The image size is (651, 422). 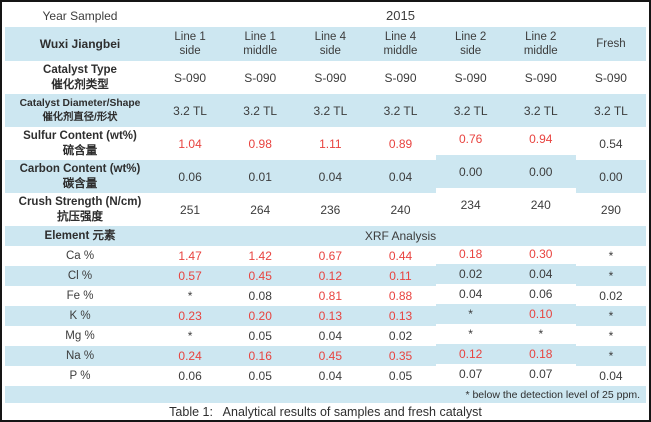 I want to click on column-header-line1-side: Line 1 side, so click(x=190, y=43).